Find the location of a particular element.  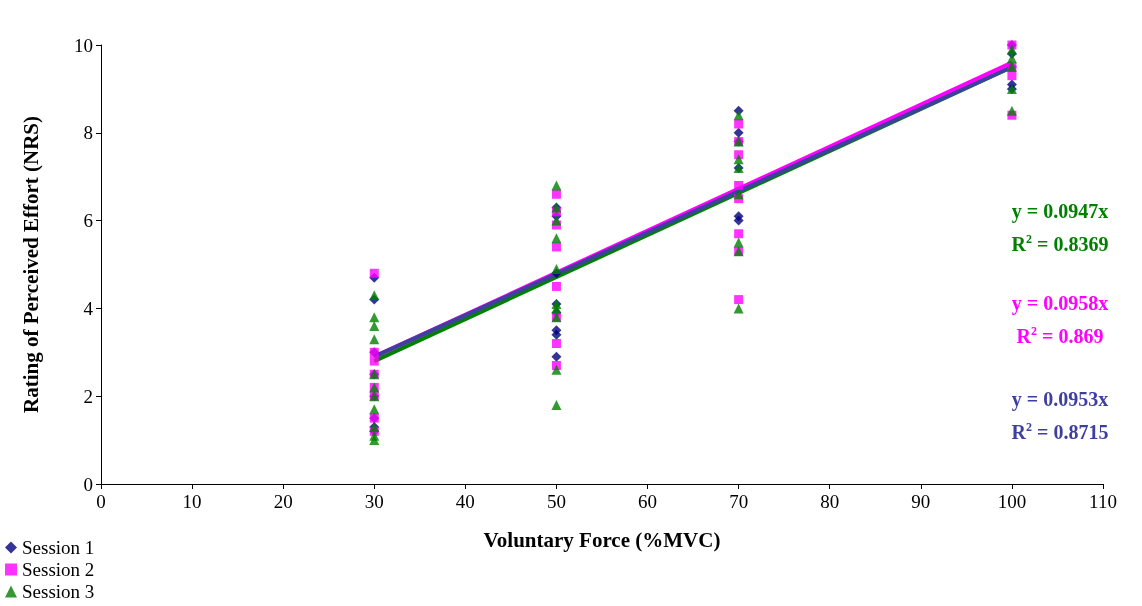

annotation: y = 0.0947x is located at coordinates (1060, 211).